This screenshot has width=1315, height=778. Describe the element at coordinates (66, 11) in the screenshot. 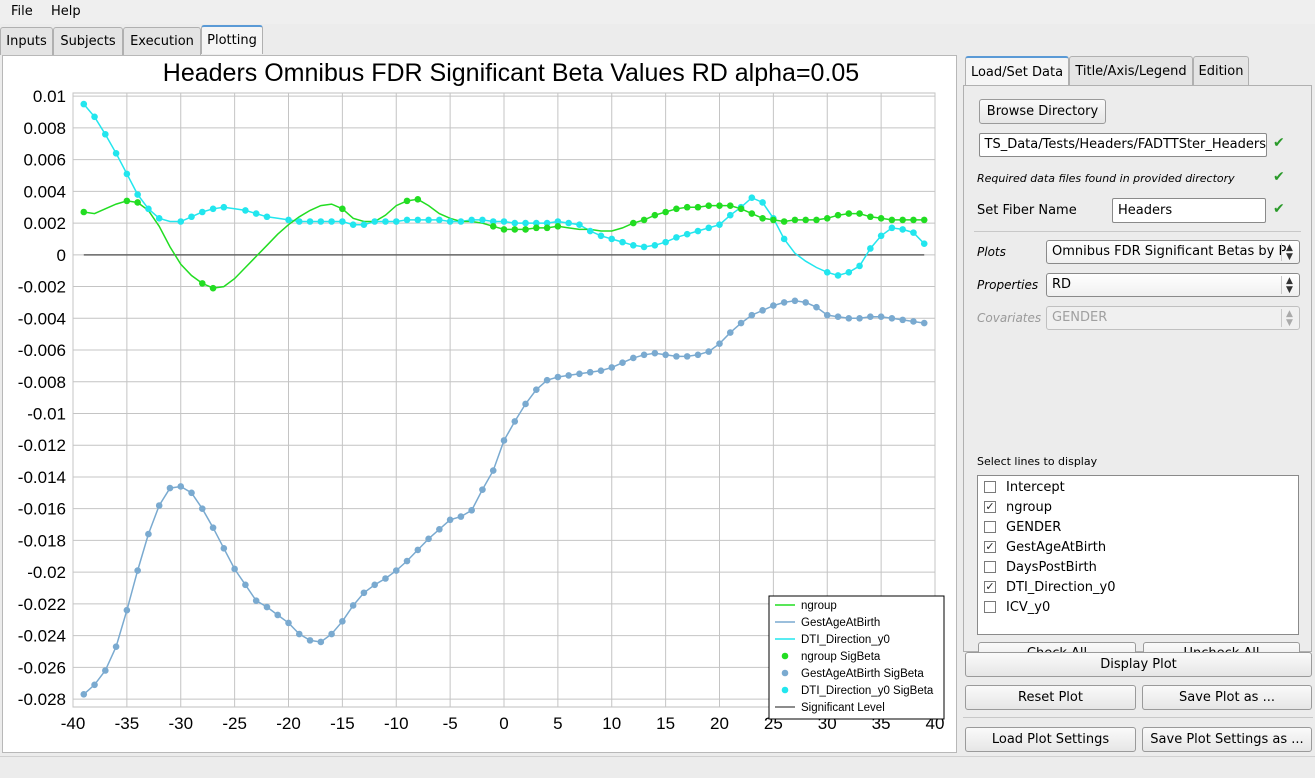

I see `menu-help: Help` at that location.